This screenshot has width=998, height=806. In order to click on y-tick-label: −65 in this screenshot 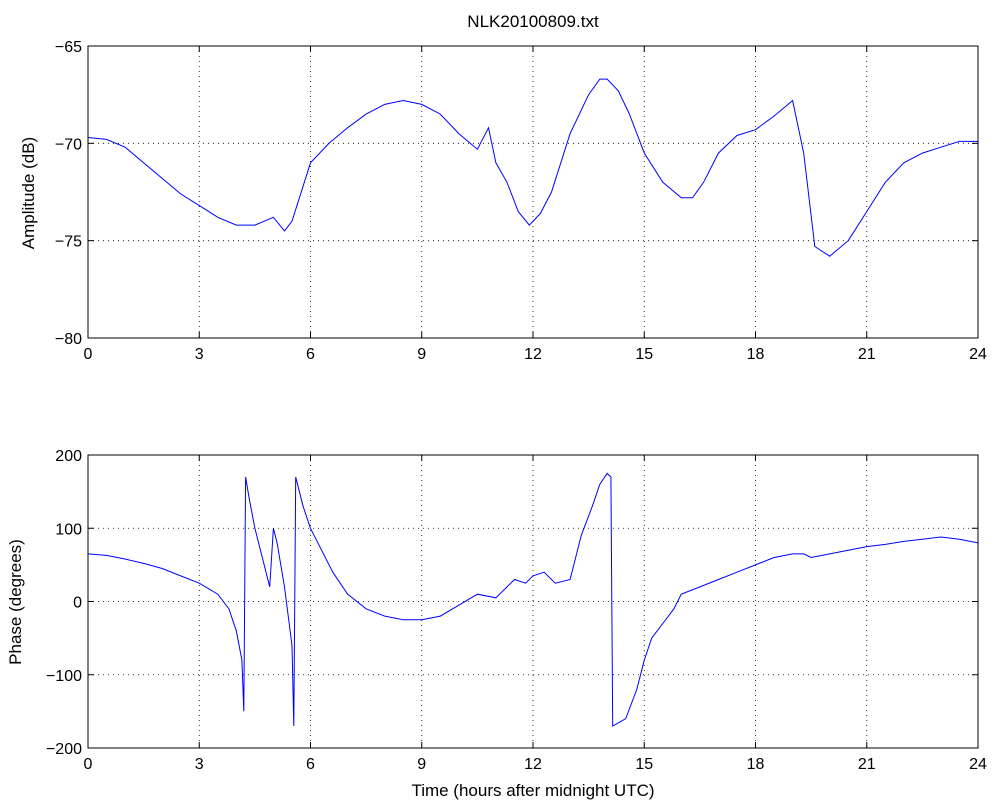, I will do `click(68, 47)`.